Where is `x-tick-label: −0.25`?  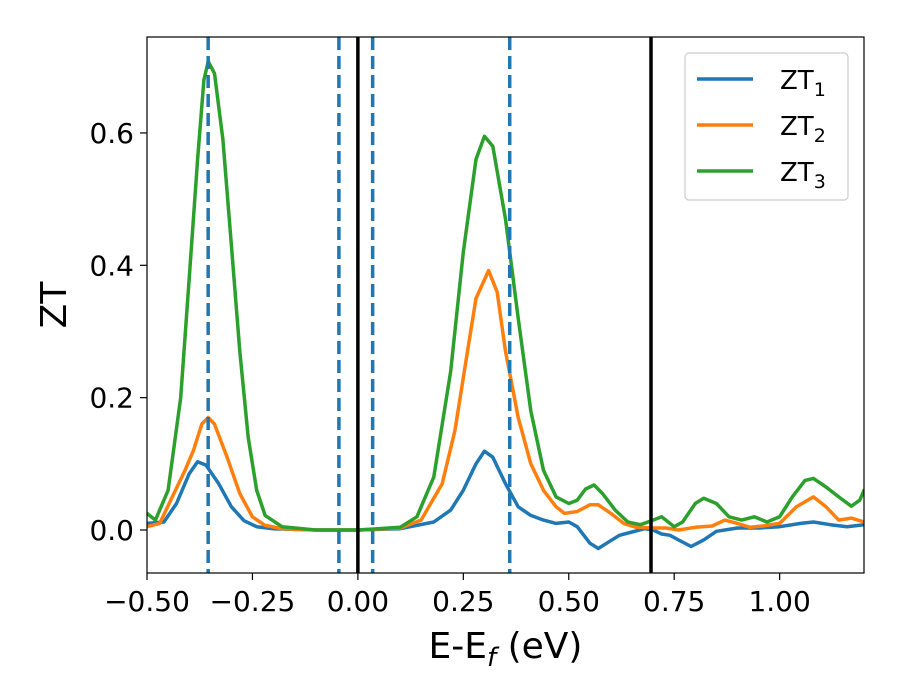
x-tick-label: −0.25 is located at coordinates (253, 601).